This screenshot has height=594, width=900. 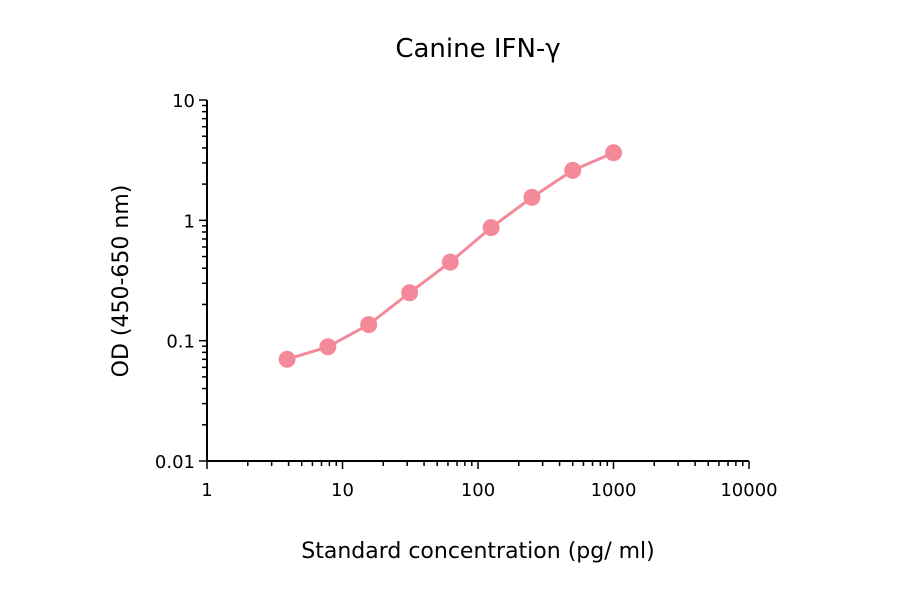 What do you see at coordinates (183, 101) in the screenshot?
I see `y-tick-label: 10` at bounding box center [183, 101].